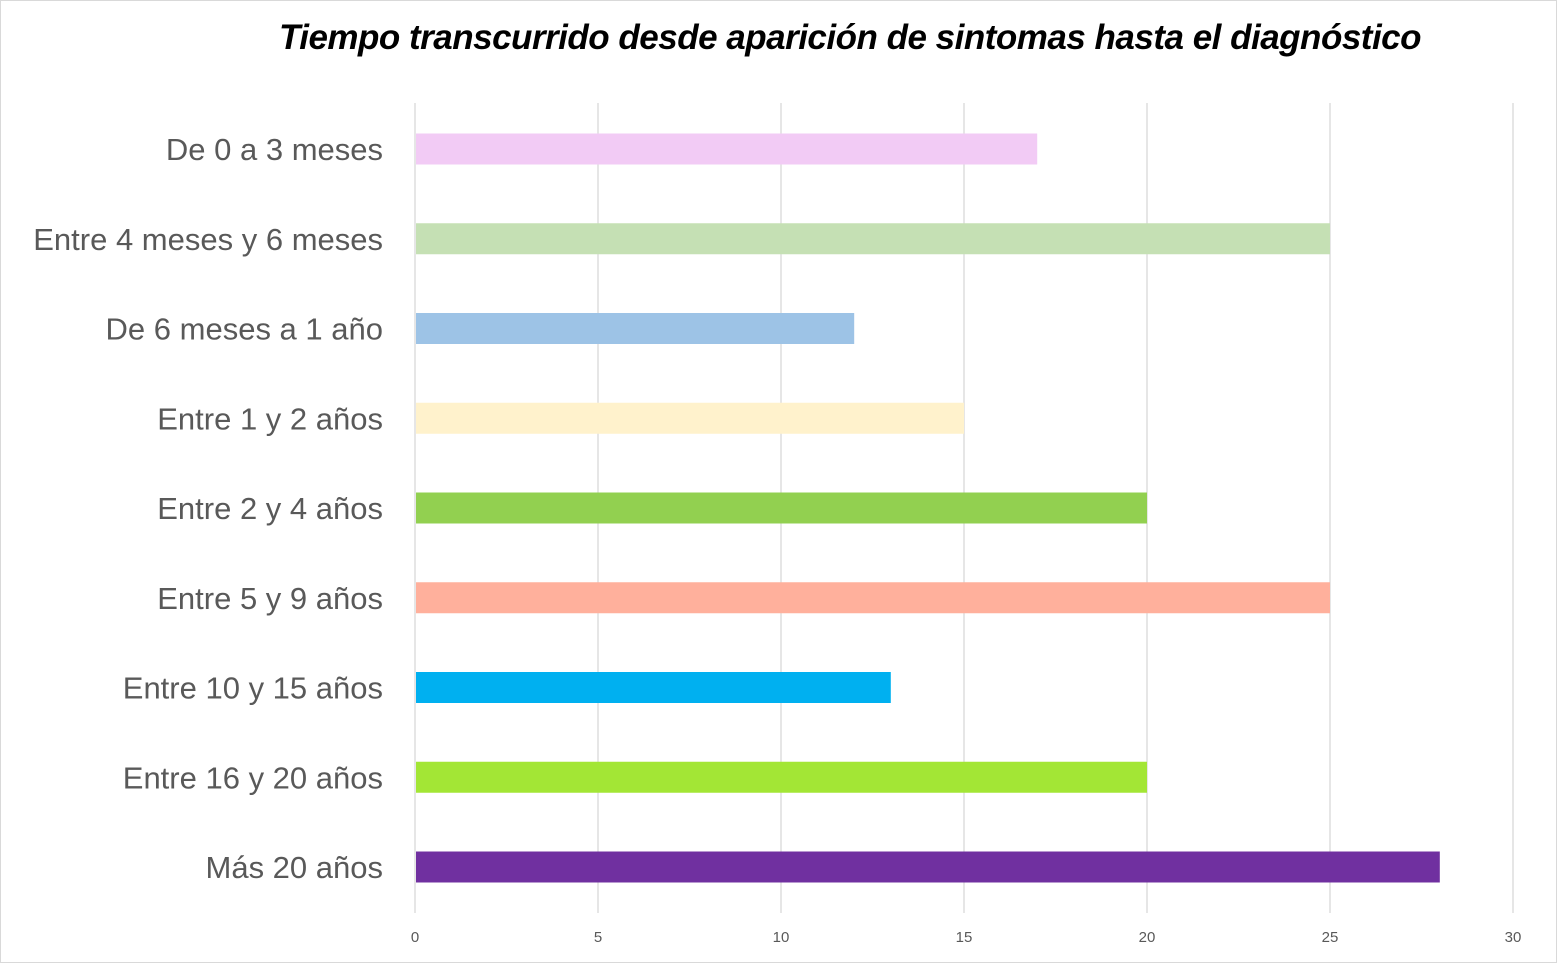 This screenshot has height=963, width=1557. What do you see at coordinates (598, 937) in the screenshot?
I see `x-tick-label: 5` at bounding box center [598, 937].